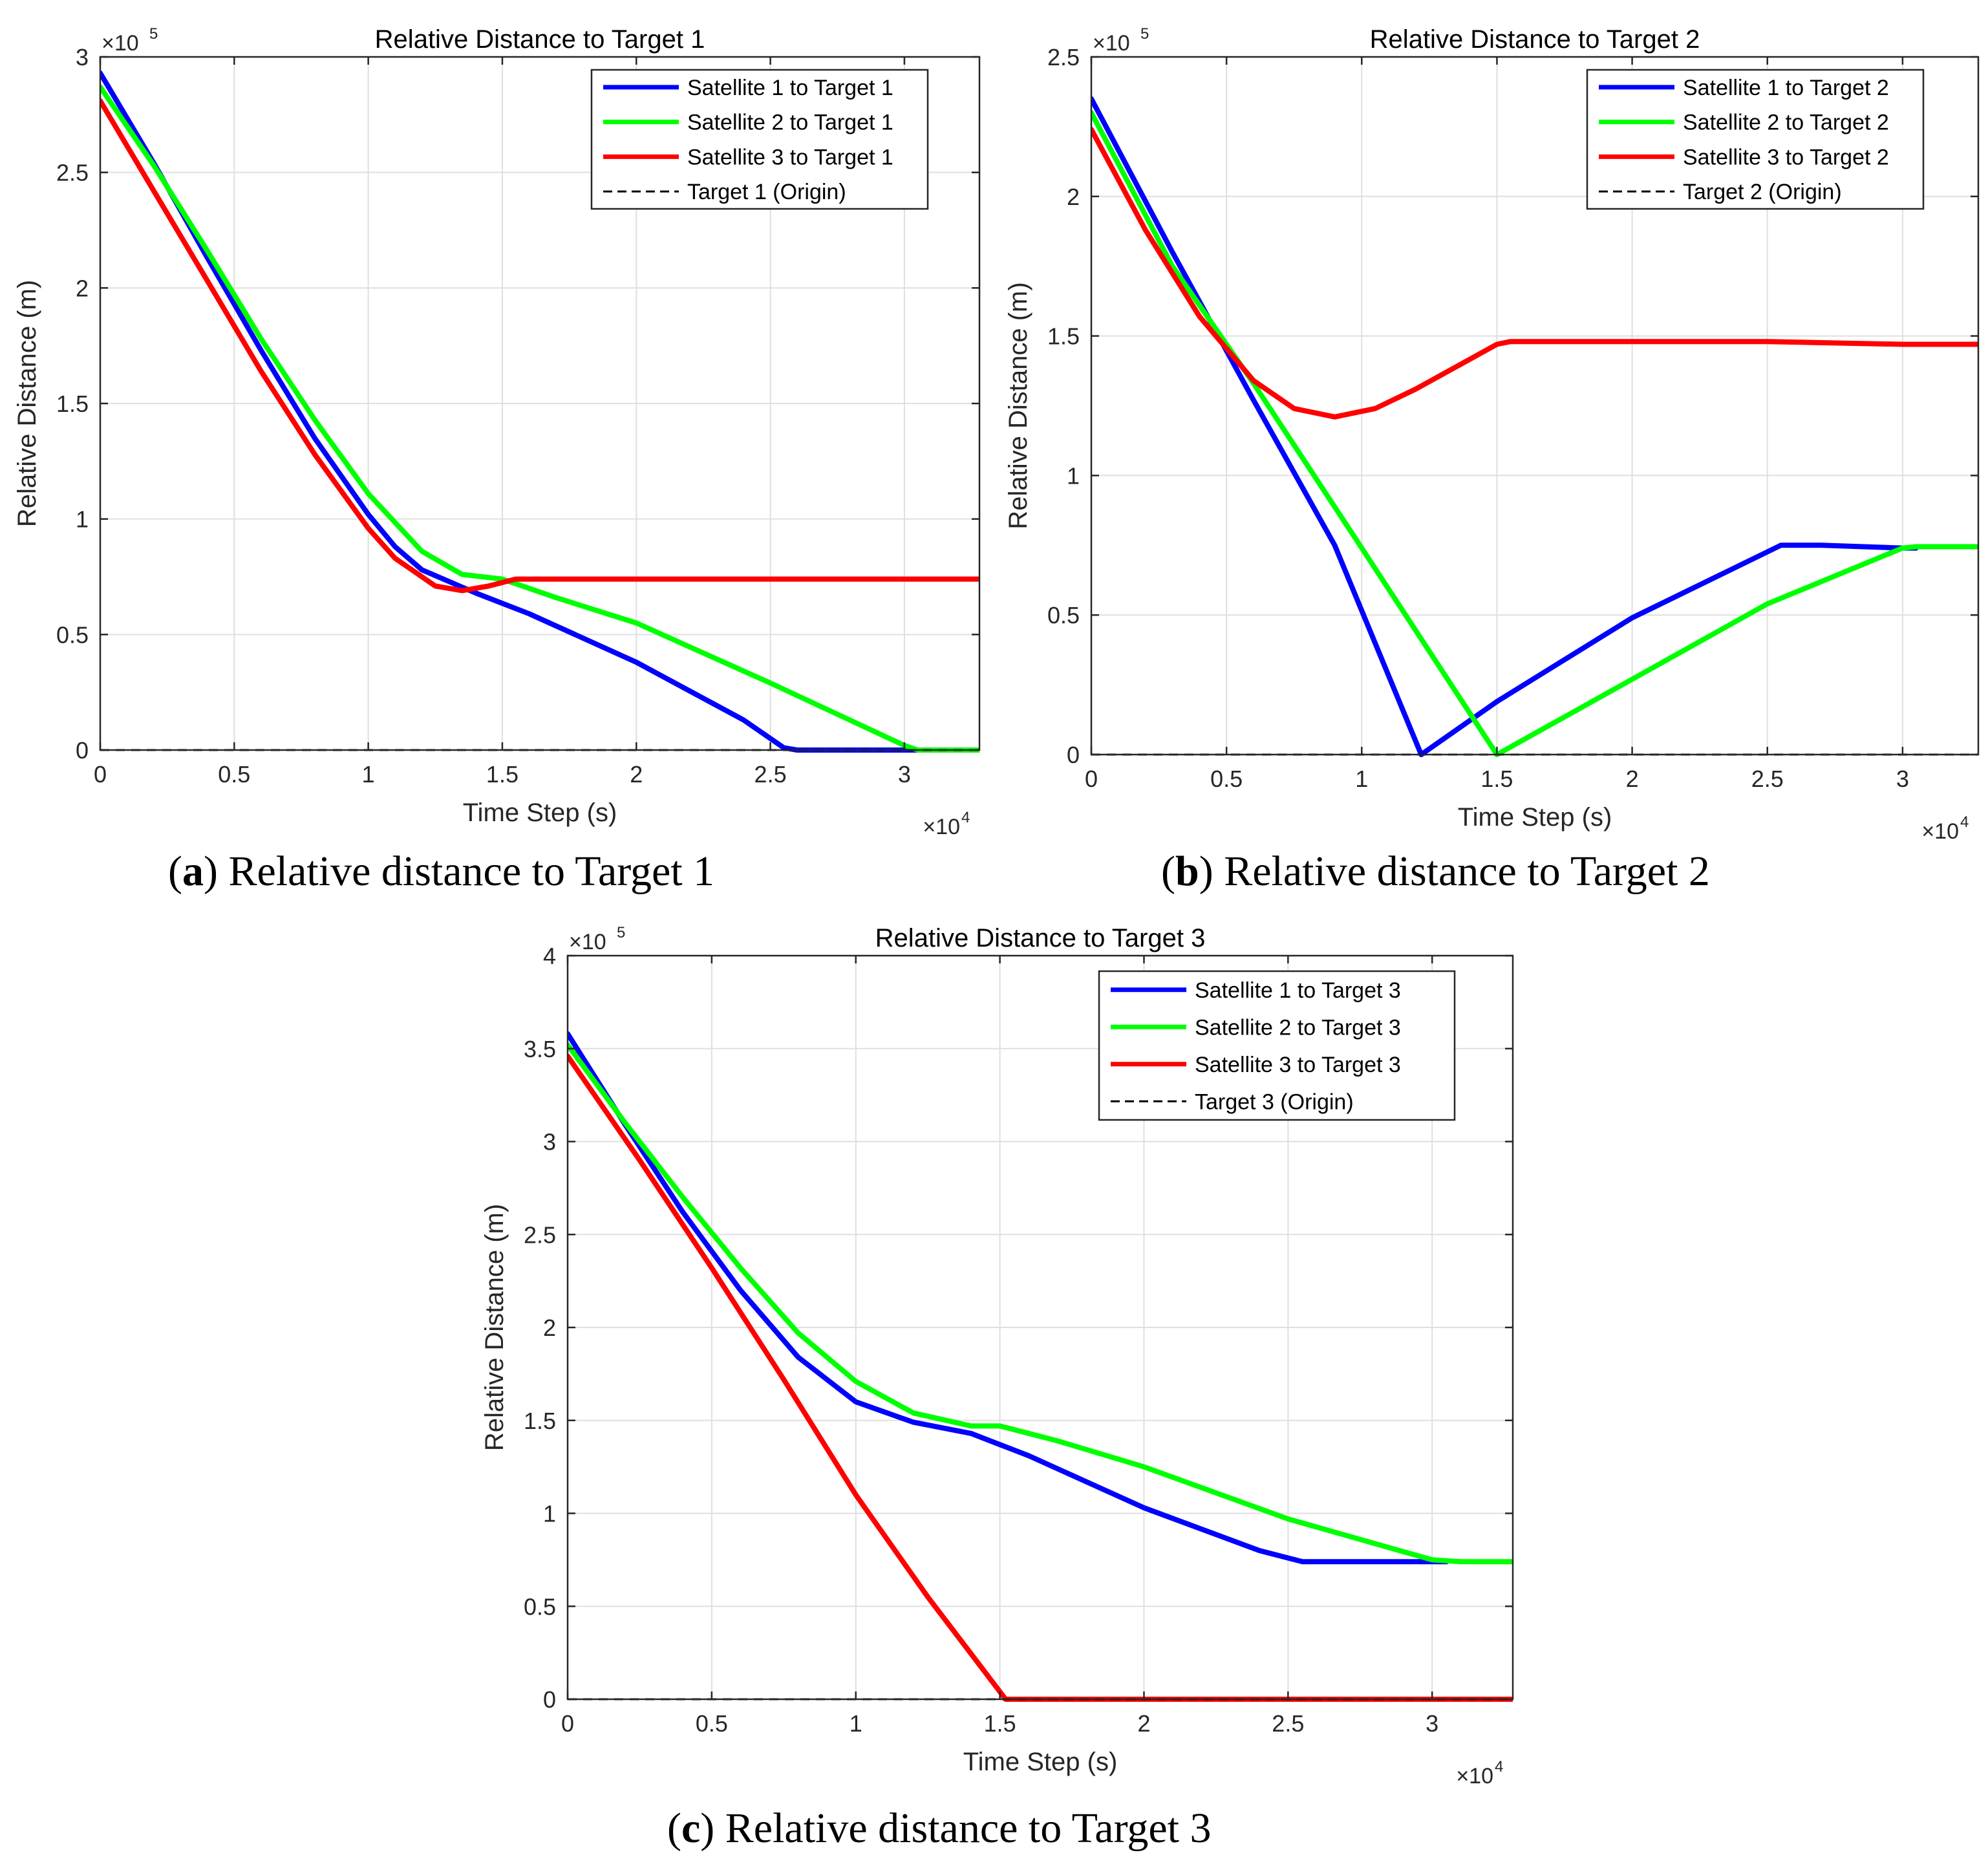 This screenshot has width=1988, height=1868. I want to click on legend-label-2: Satellite 2 to Target 2, so click(1786, 123).